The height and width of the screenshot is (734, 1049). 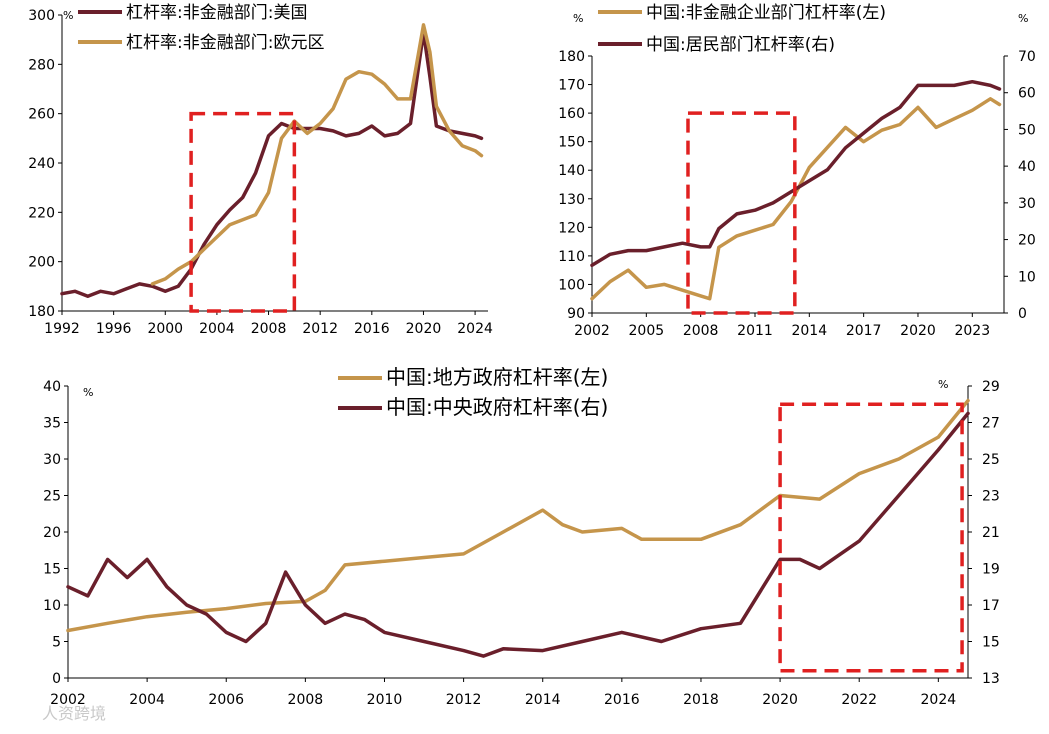 What do you see at coordinates (991, 387) in the screenshot?
I see `y-tick-label-right: 29` at bounding box center [991, 387].